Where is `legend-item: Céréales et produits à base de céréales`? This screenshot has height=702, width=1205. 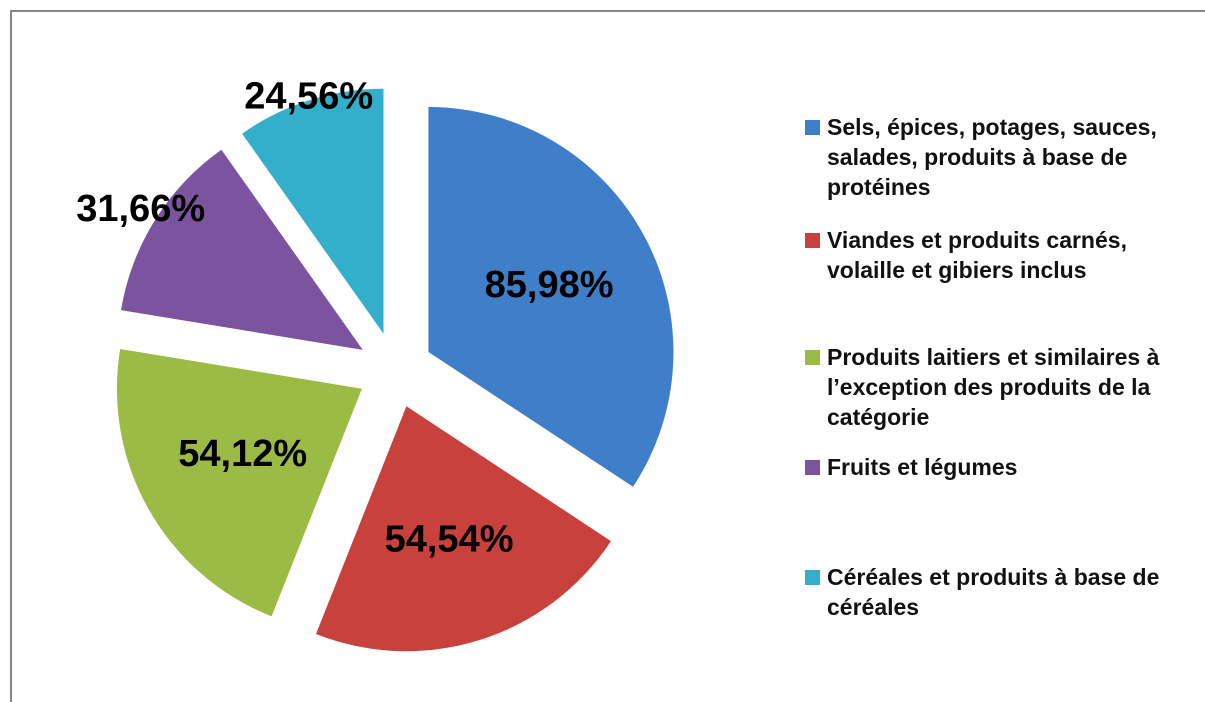 legend-item: Céréales et produits à base de céréales is located at coordinates (1000, 592).